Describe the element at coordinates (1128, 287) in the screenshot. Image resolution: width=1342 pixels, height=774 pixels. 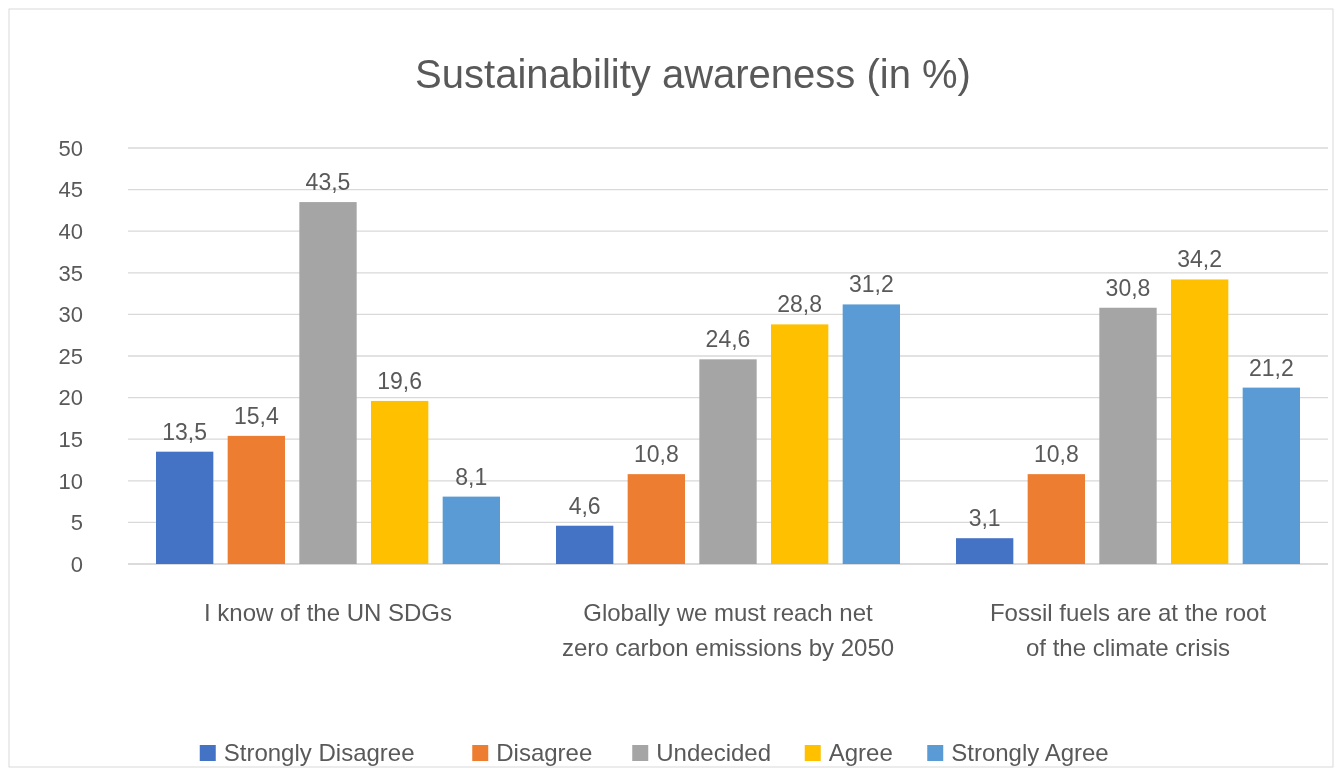
I see `data-label: 30,8` at that location.